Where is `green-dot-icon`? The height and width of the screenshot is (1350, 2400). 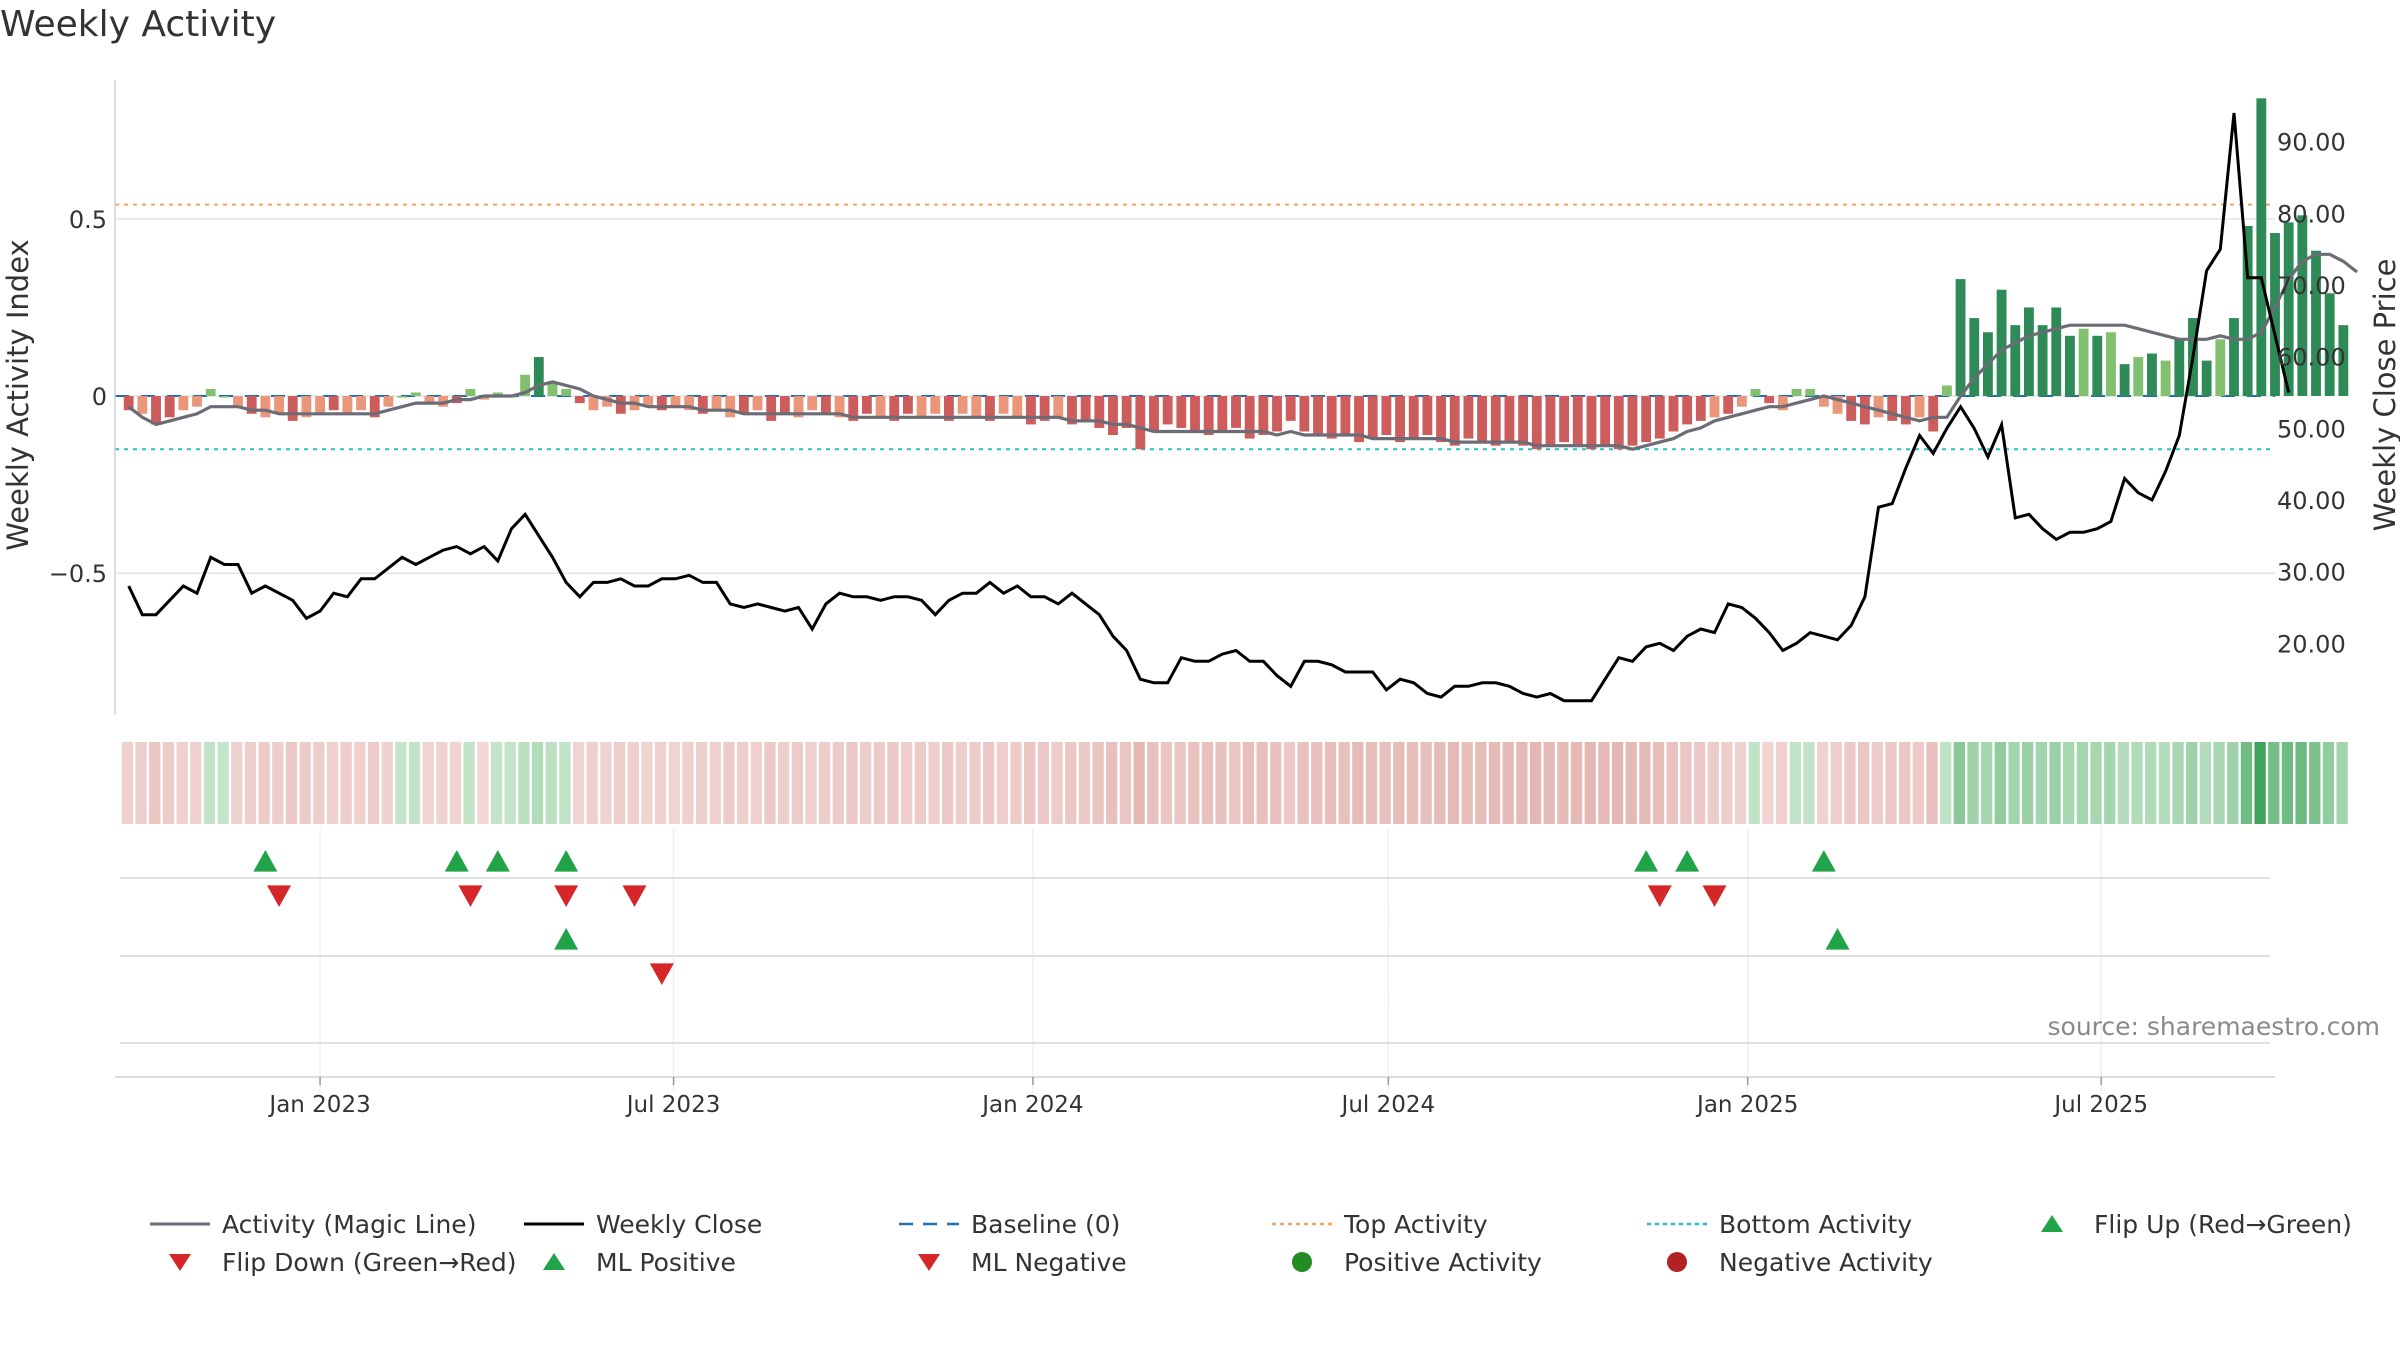
green-dot-icon is located at coordinates (1302, 1262).